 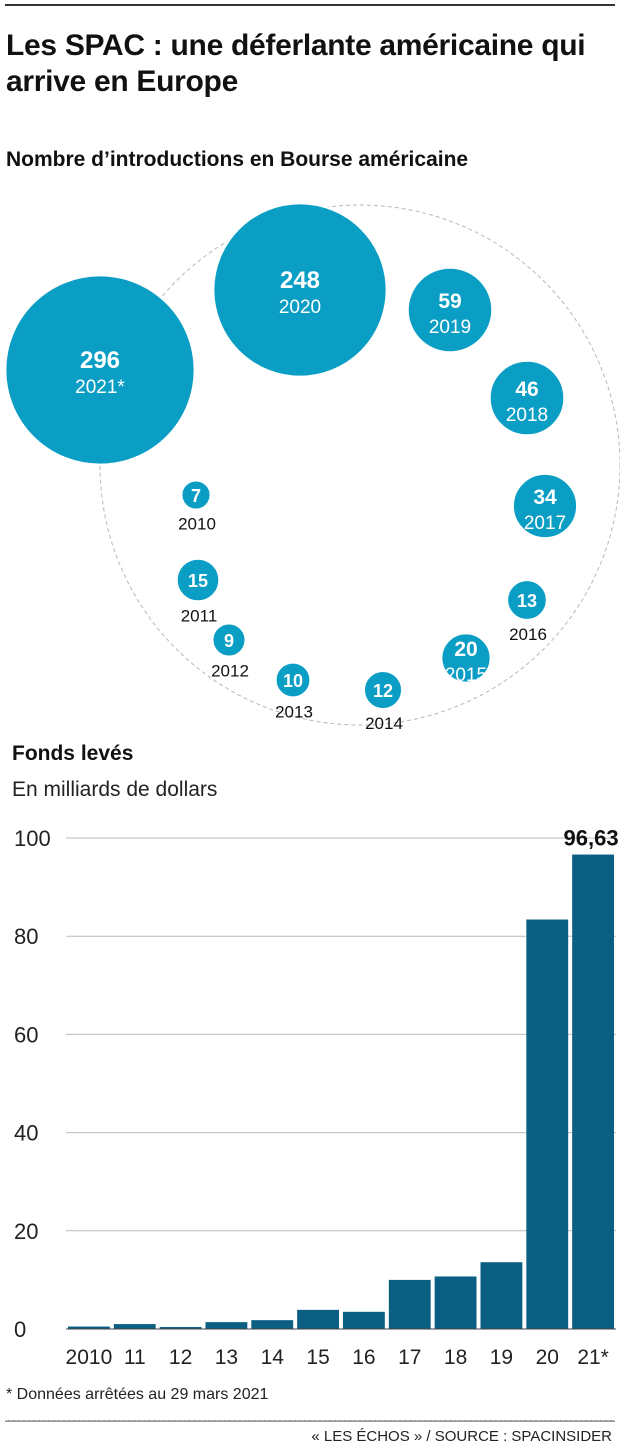 I want to click on bubble-year: 2018, so click(x=527, y=415).